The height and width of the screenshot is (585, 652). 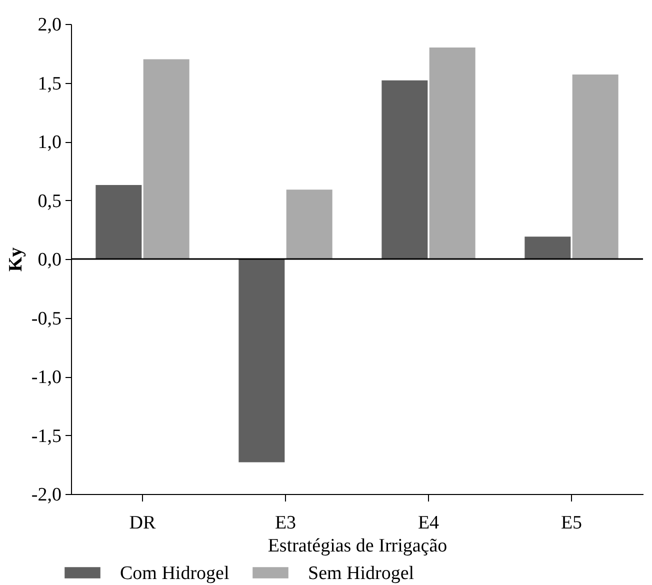 I want to click on y-tick-label: 2,0, so click(x=50, y=25).